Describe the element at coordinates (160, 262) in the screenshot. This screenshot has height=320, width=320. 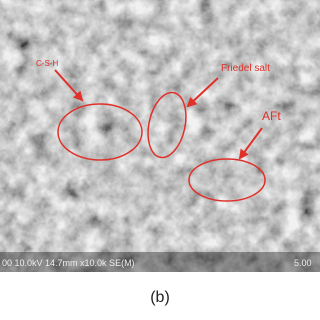
I see `info-bar` at that location.